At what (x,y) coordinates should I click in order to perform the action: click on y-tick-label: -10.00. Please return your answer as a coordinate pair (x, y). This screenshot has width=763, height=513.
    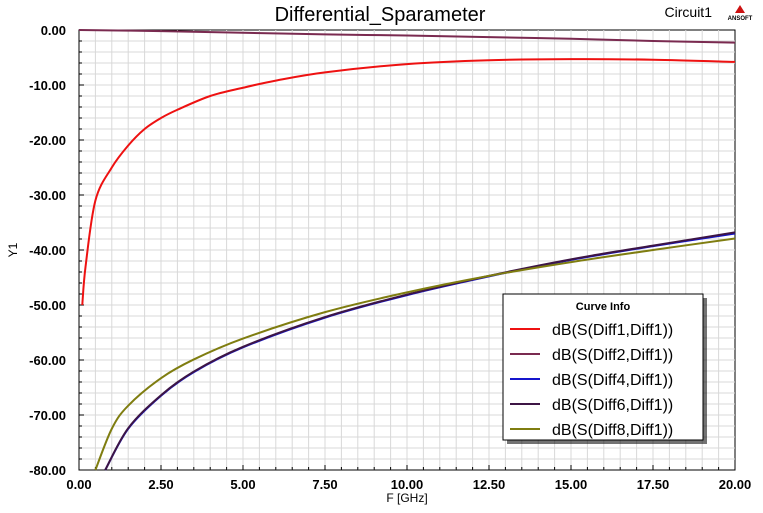
    Looking at the image, I should click on (47, 85).